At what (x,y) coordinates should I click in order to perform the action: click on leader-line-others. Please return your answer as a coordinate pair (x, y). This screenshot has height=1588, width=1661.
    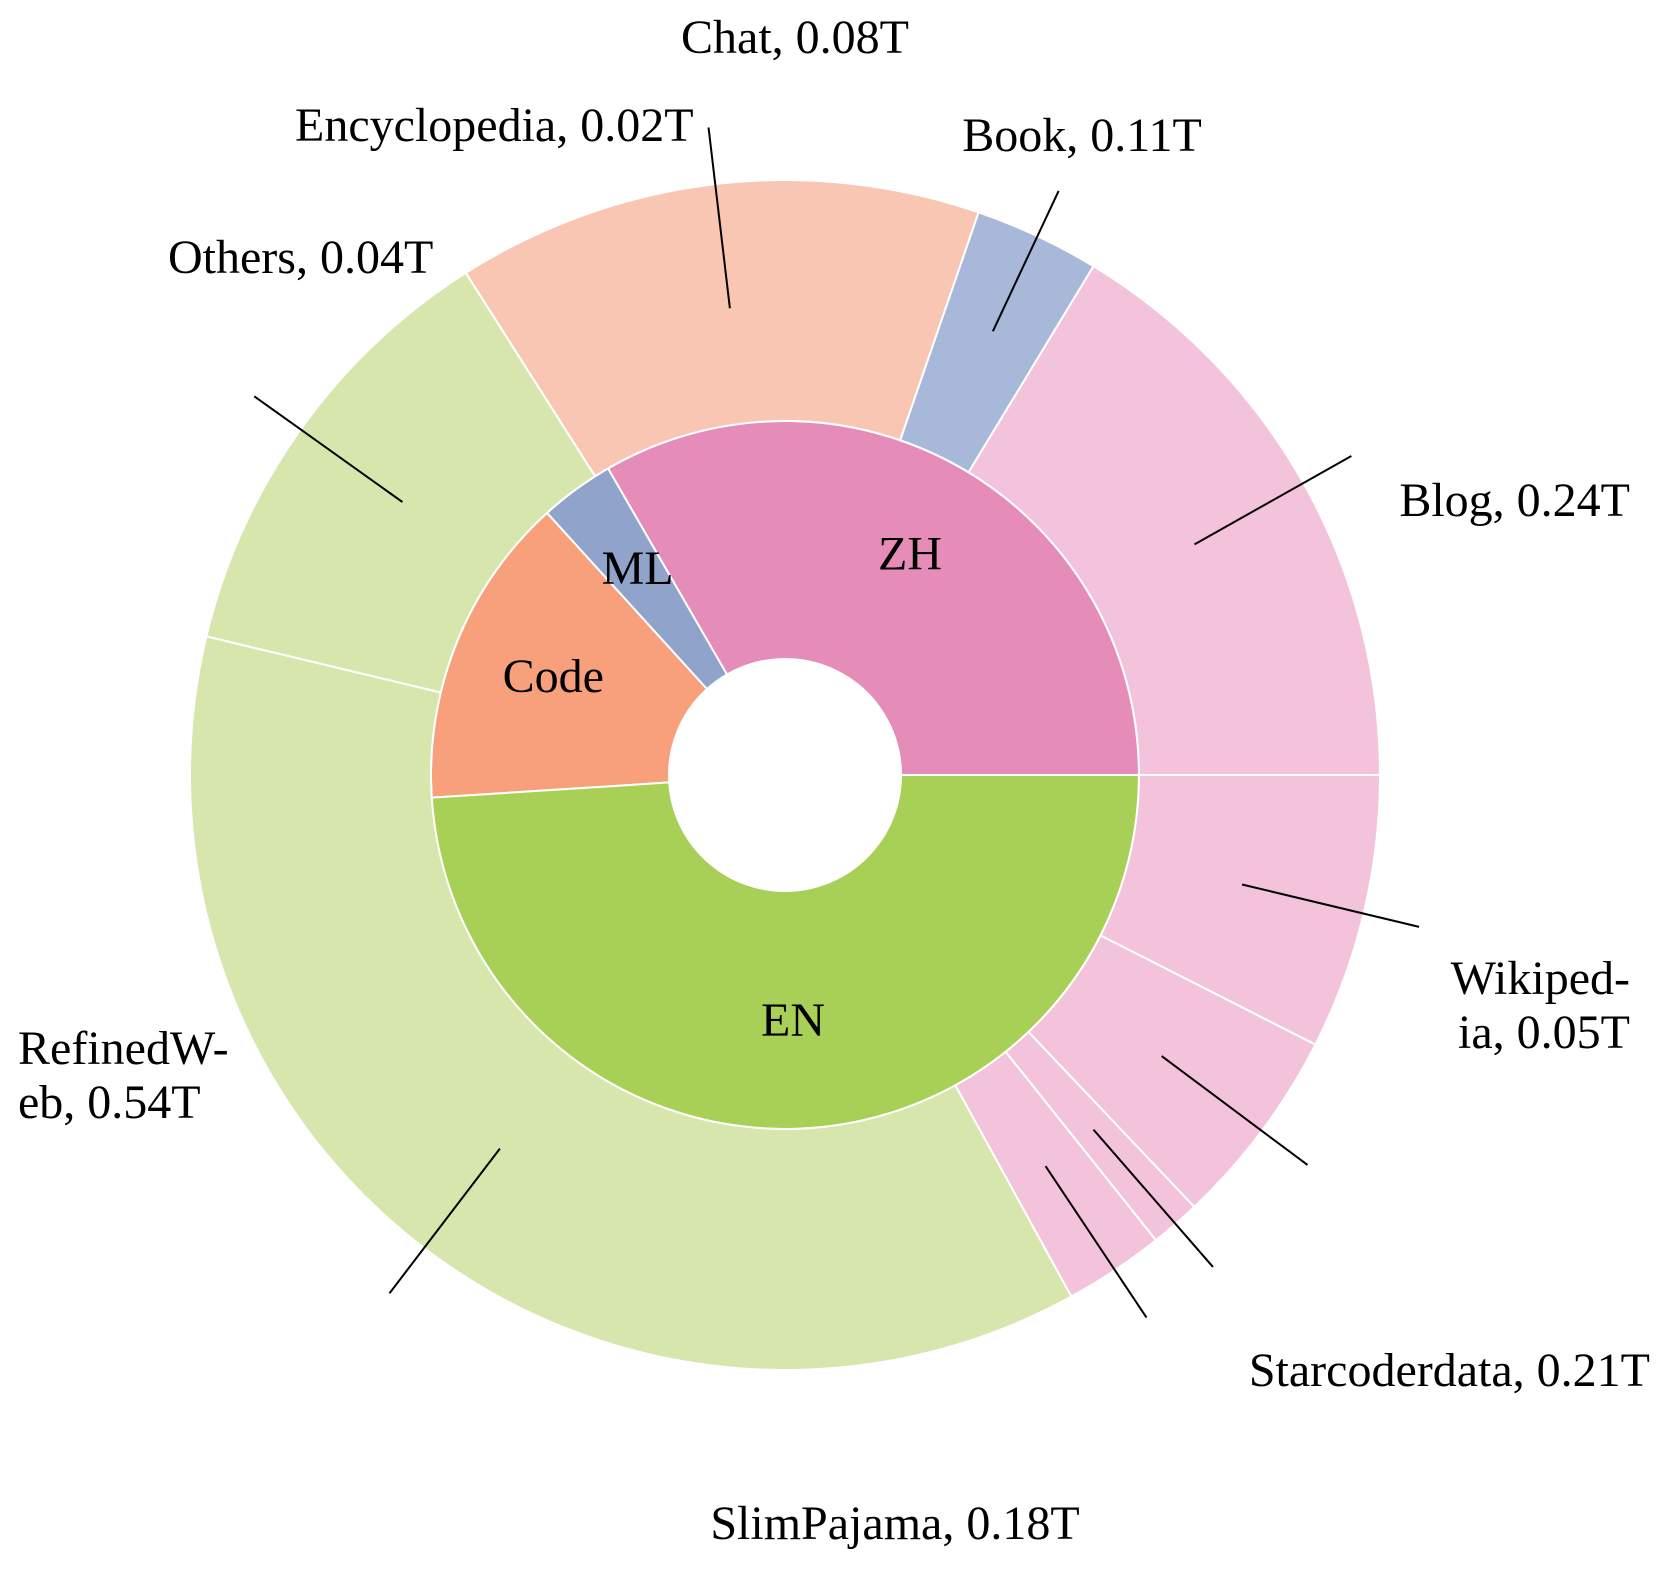
    Looking at the image, I should click on (1096, 1242).